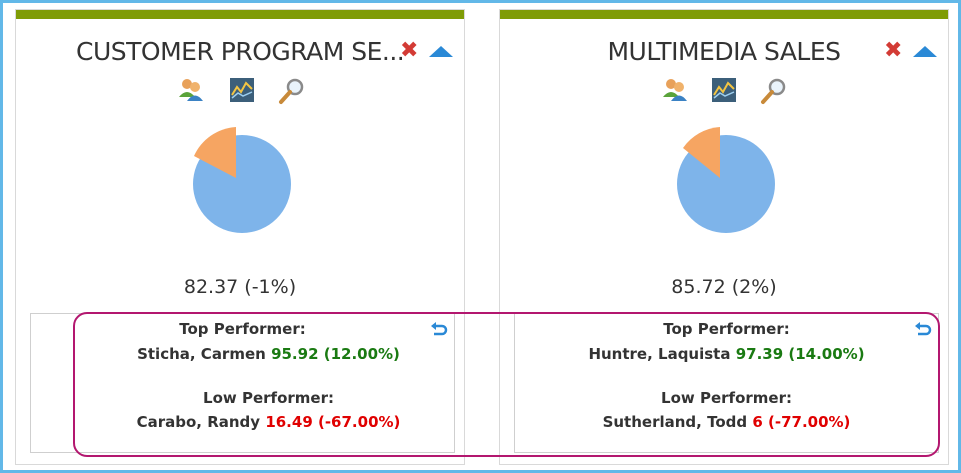 Image resolution: width=961 pixels, height=473 pixels. I want to click on low-performer-value: 6 (-77.00%), so click(801, 422).